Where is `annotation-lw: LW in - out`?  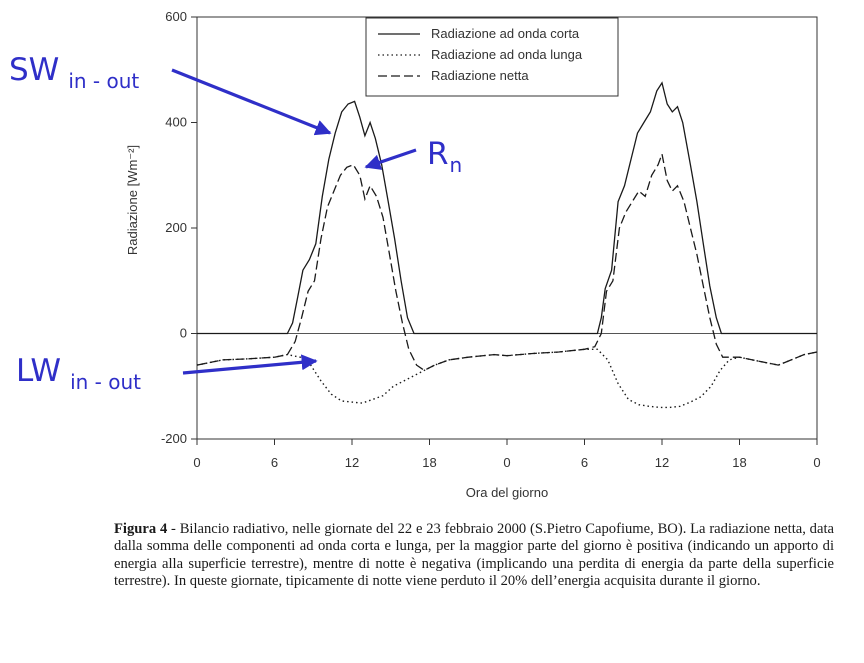 annotation-lw: LW in - out is located at coordinates (78, 373).